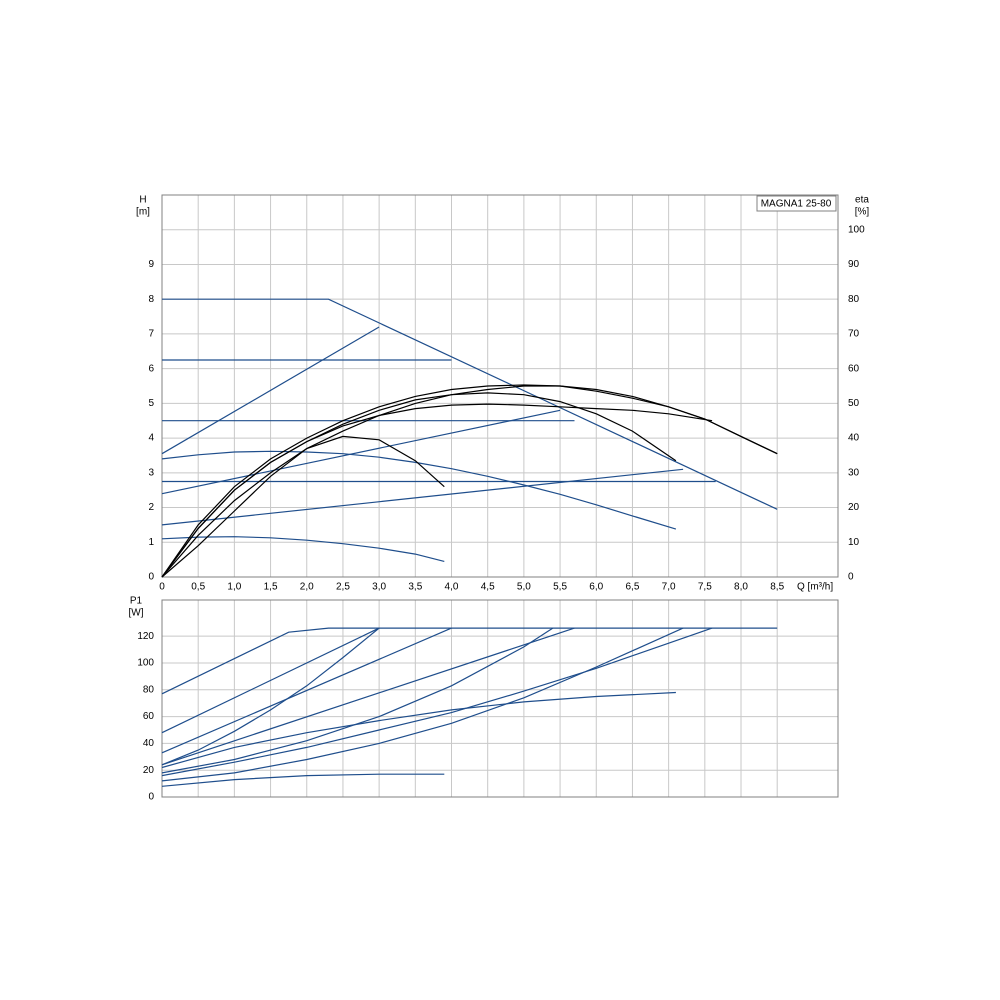 Image resolution: width=1000 pixels, height=1000 pixels. I want to click on x-tick-label: 4,0, so click(452, 587).